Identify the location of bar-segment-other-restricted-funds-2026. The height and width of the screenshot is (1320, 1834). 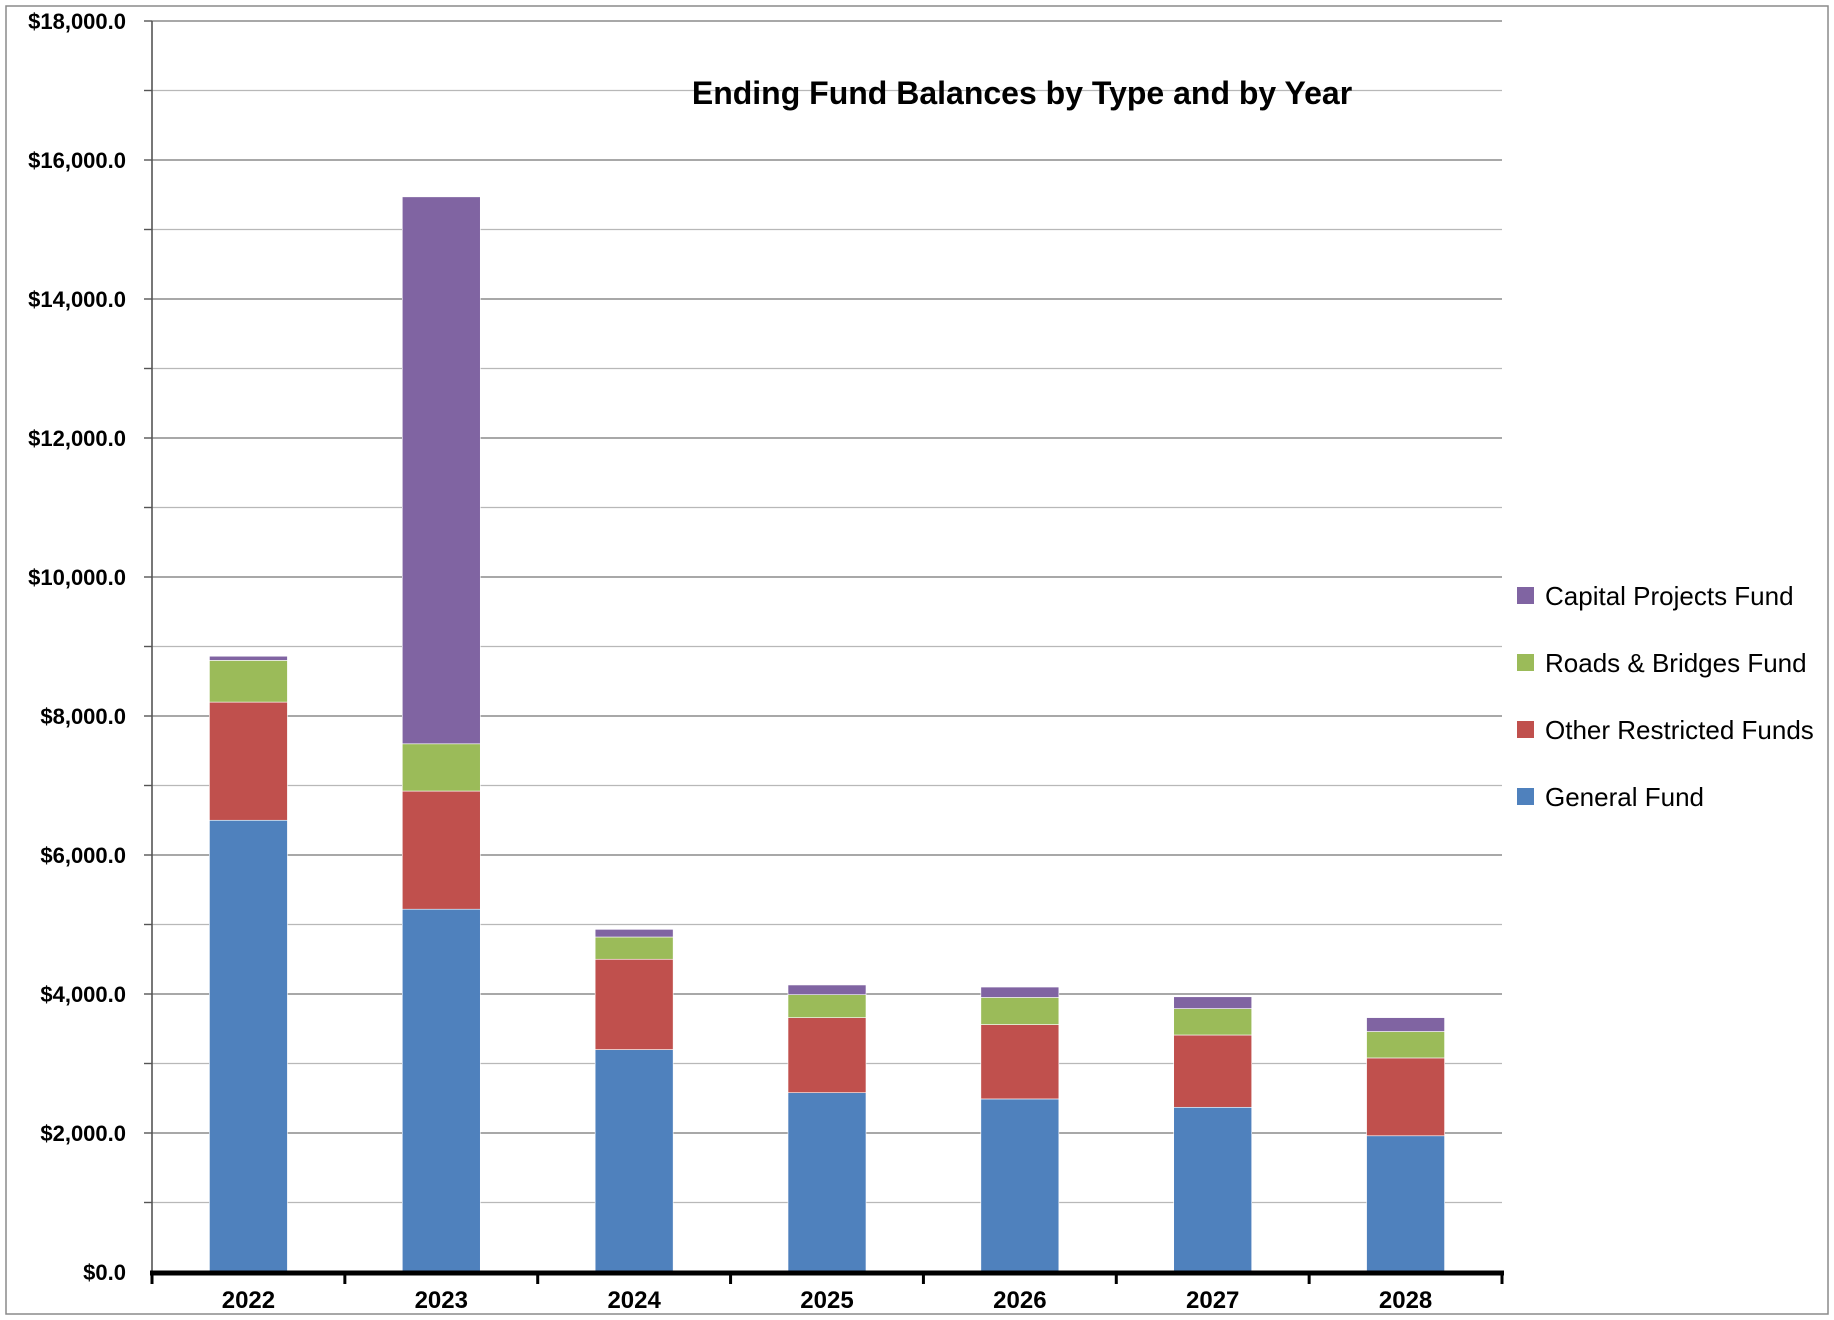
(1020, 1062).